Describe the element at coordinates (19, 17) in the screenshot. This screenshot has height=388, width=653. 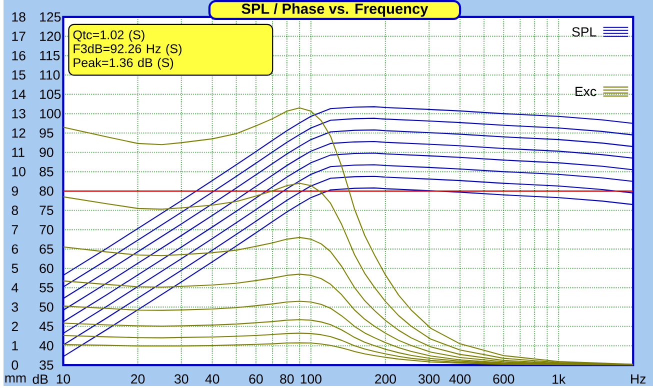
I see `y2-tick-label: 18` at that location.